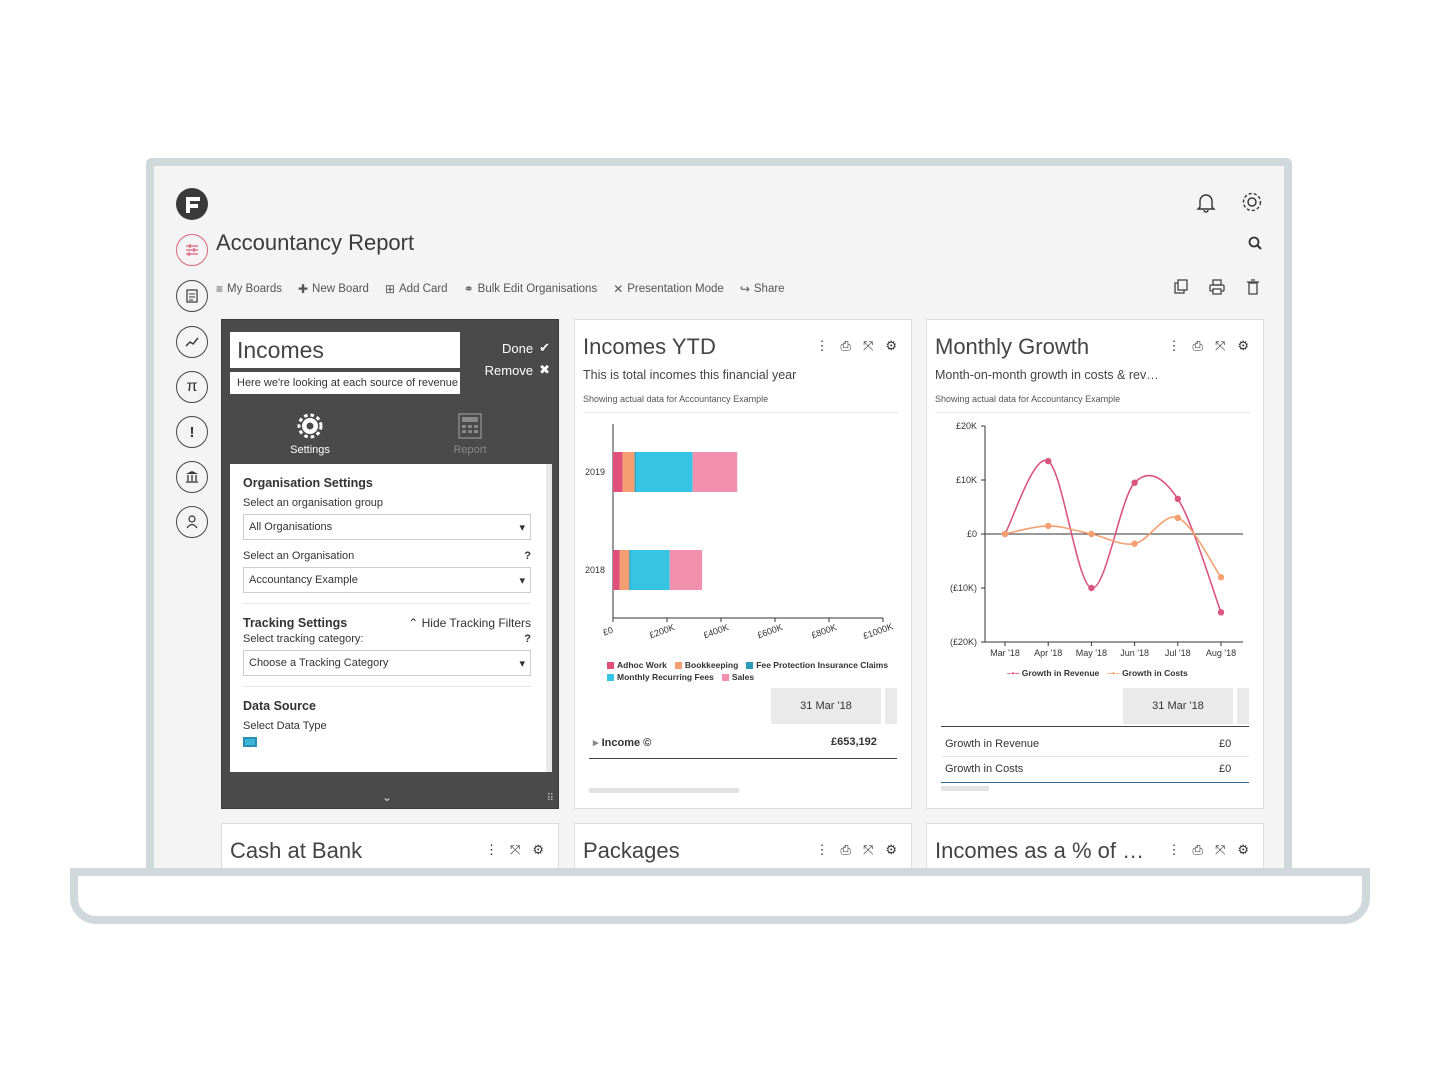 This screenshot has height=1080, width=1440. Describe the element at coordinates (313, 503) in the screenshot. I see `org-group-label-text: Select an organisation group` at that location.